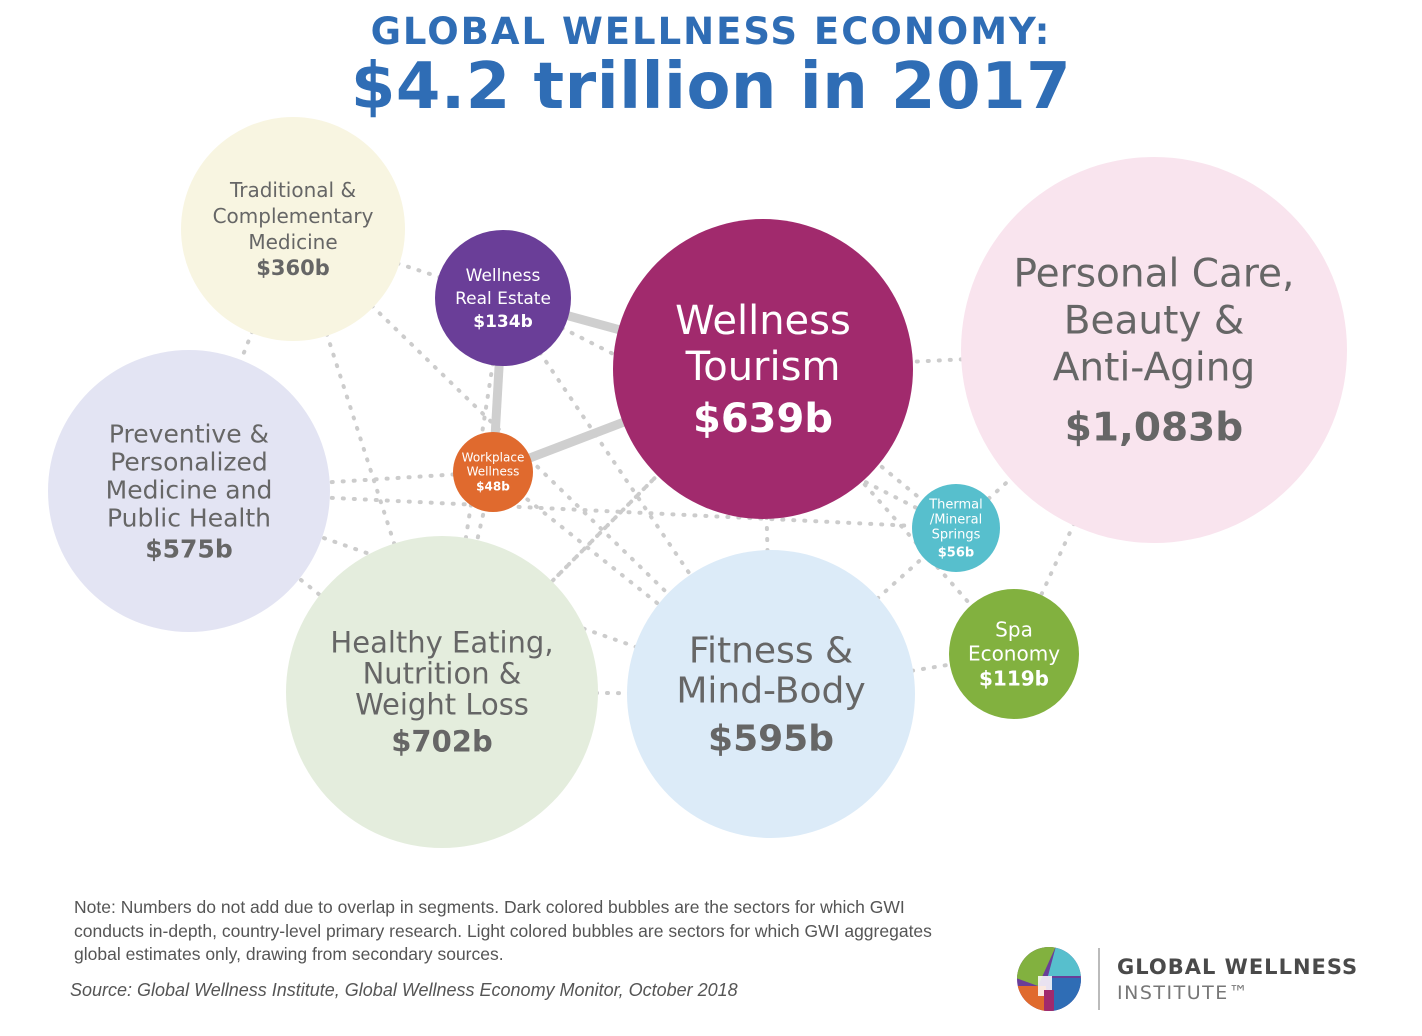 Image resolution: width=1422 pixels, height=1036 pixels. I want to click on bubble-label-line: /Mineral, so click(956, 520).